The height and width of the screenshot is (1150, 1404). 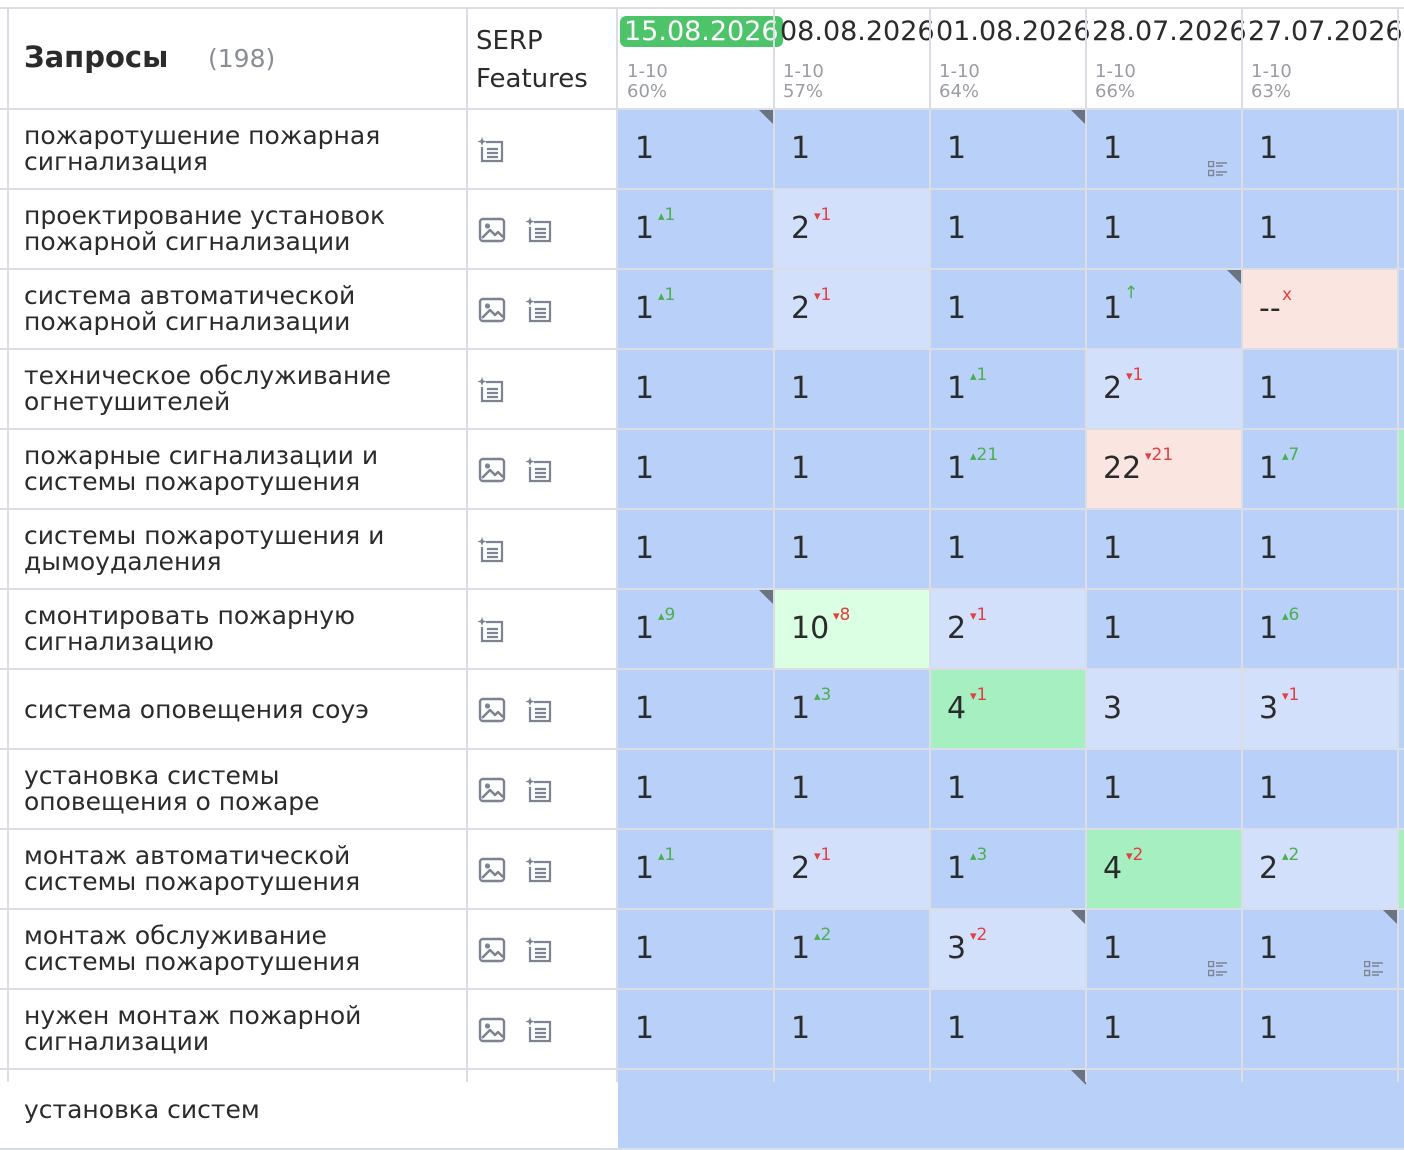 What do you see at coordinates (701, 31) in the screenshot?
I see `date-label: 15.08.2026` at bounding box center [701, 31].